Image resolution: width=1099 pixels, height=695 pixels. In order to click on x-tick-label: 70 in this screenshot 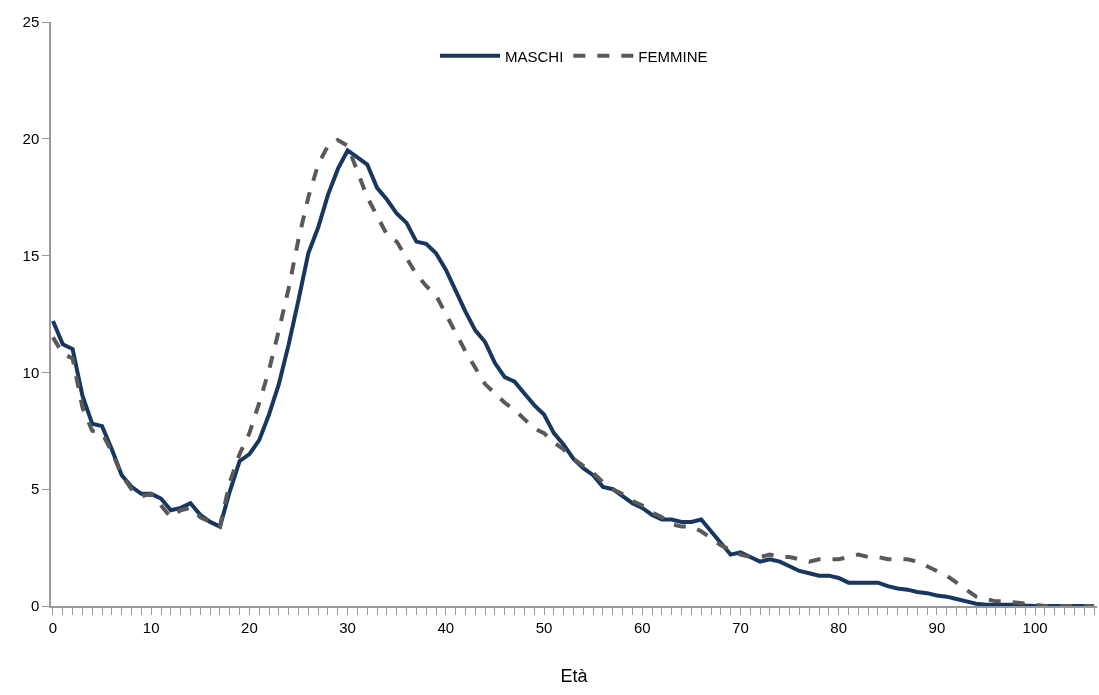, I will do `click(740, 627)`.